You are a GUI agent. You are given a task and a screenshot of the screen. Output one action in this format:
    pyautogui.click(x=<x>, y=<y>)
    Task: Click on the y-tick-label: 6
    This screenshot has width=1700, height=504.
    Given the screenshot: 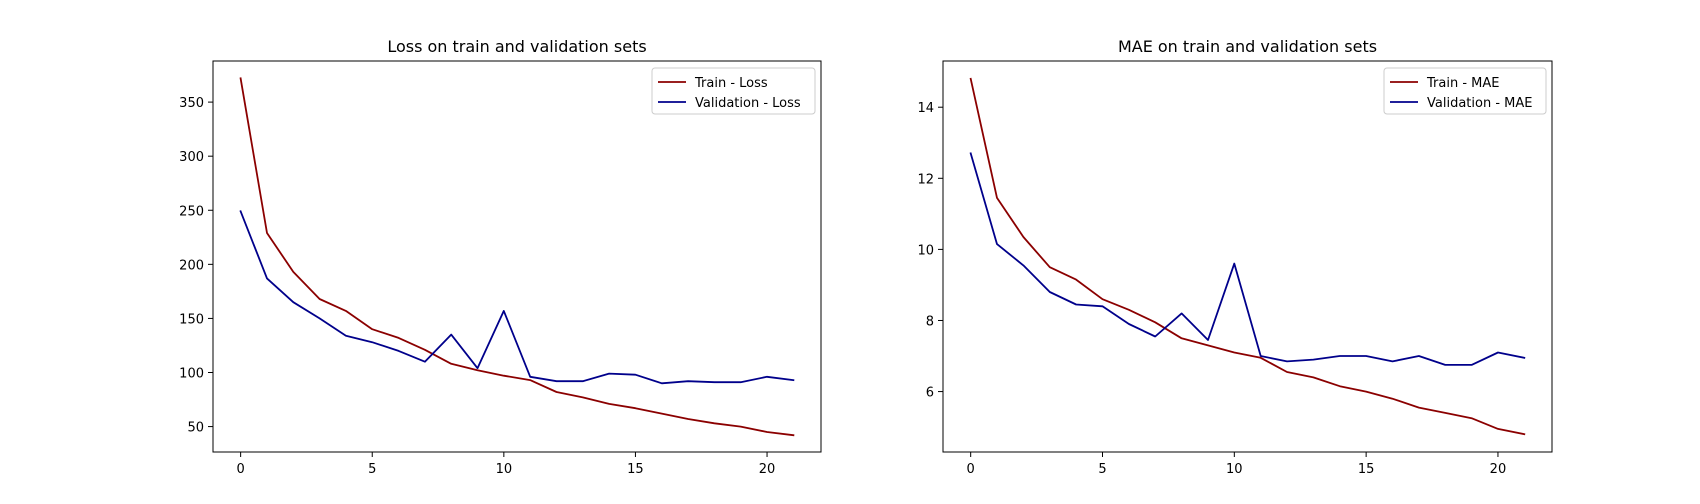 What is the action you would take?
    pyautogui.click(x=930, y=393)
    